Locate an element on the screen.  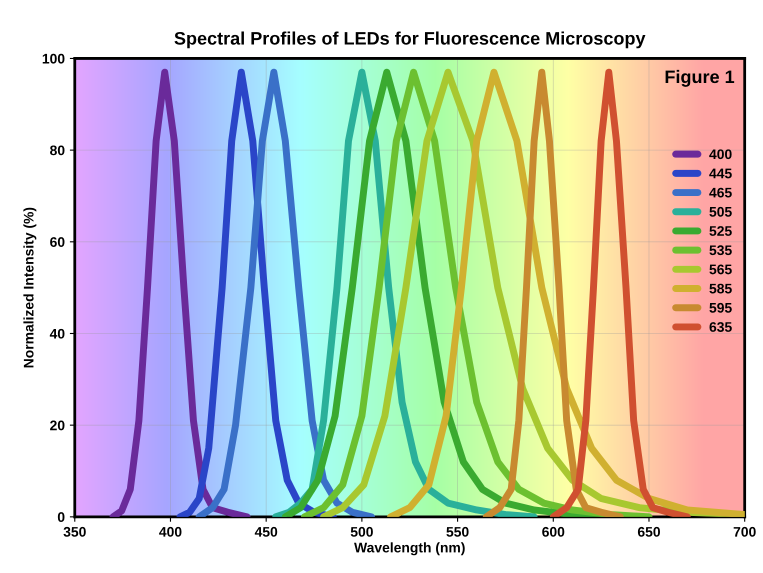
legend-label: 535 is located at coordinates (720, 250).